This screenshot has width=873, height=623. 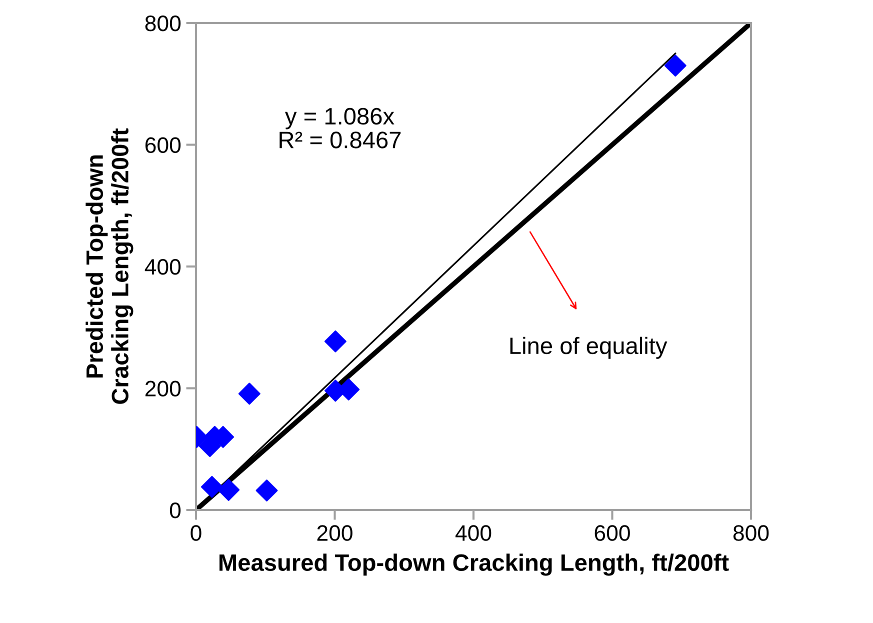 I want to click on x-tick-label: 400, so click(x=473, y=533).